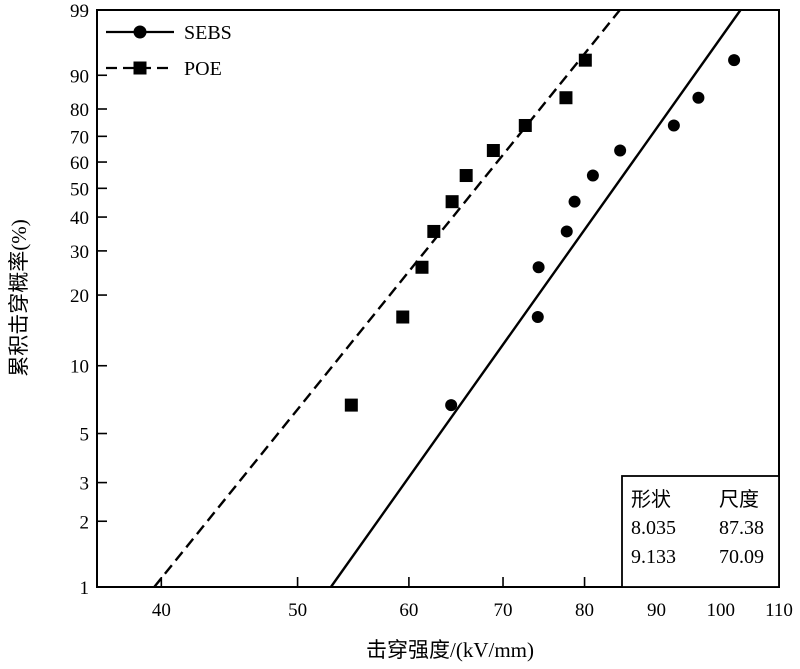 This screenshot has width=800, height=669. Describe the element at coordinates (85, 522) in the screenshot. I see `y-tick-label: 2` at that location.